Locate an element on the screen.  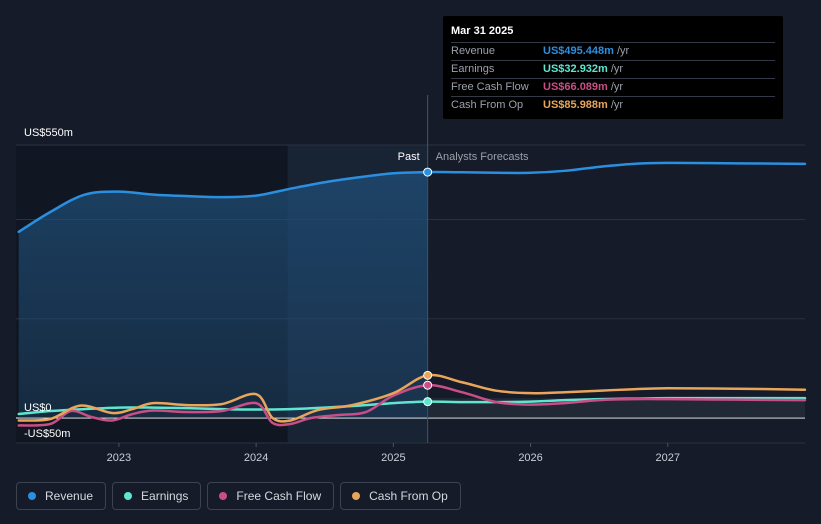
tooltip-row-free-cash-flow: Free Cash Flow US$66.089m /yr is located at coordinates (613, 87).